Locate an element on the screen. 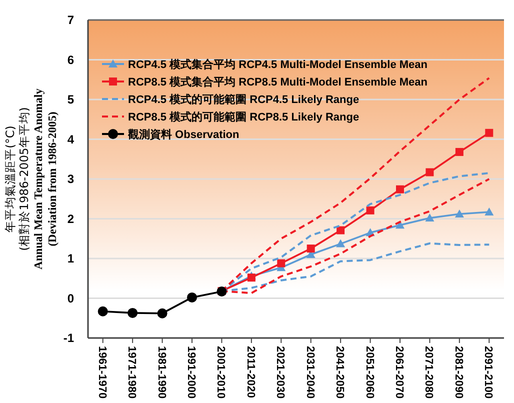 The image size is (514, 403). y-tick-label: 0 is located at coordinates (70, 298).